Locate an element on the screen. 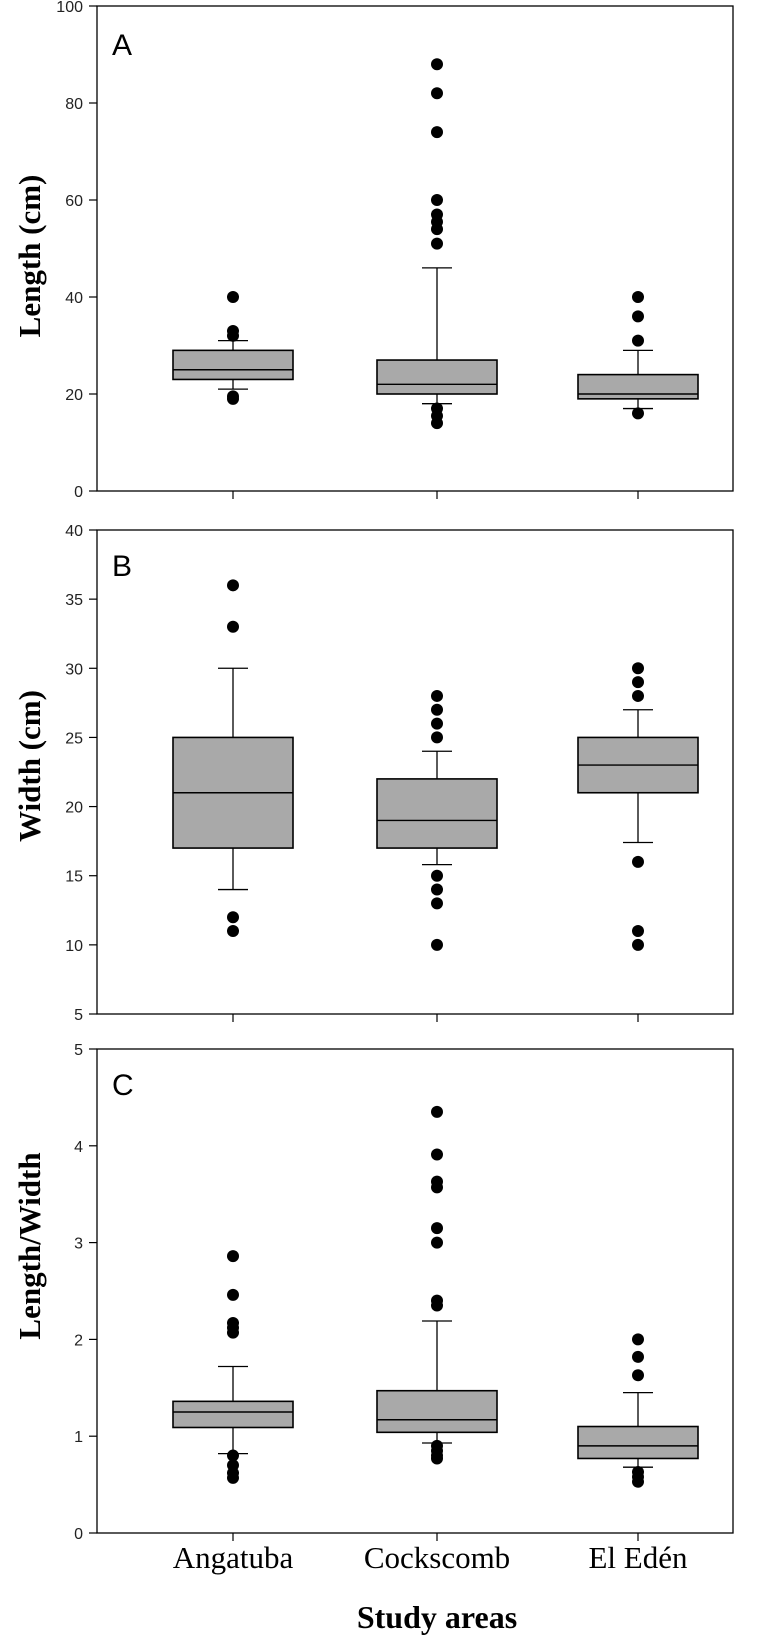 The height and width of the screenshot is (1642, 777). y-tick-label-b: 40 is located at coordinates (74, 531).